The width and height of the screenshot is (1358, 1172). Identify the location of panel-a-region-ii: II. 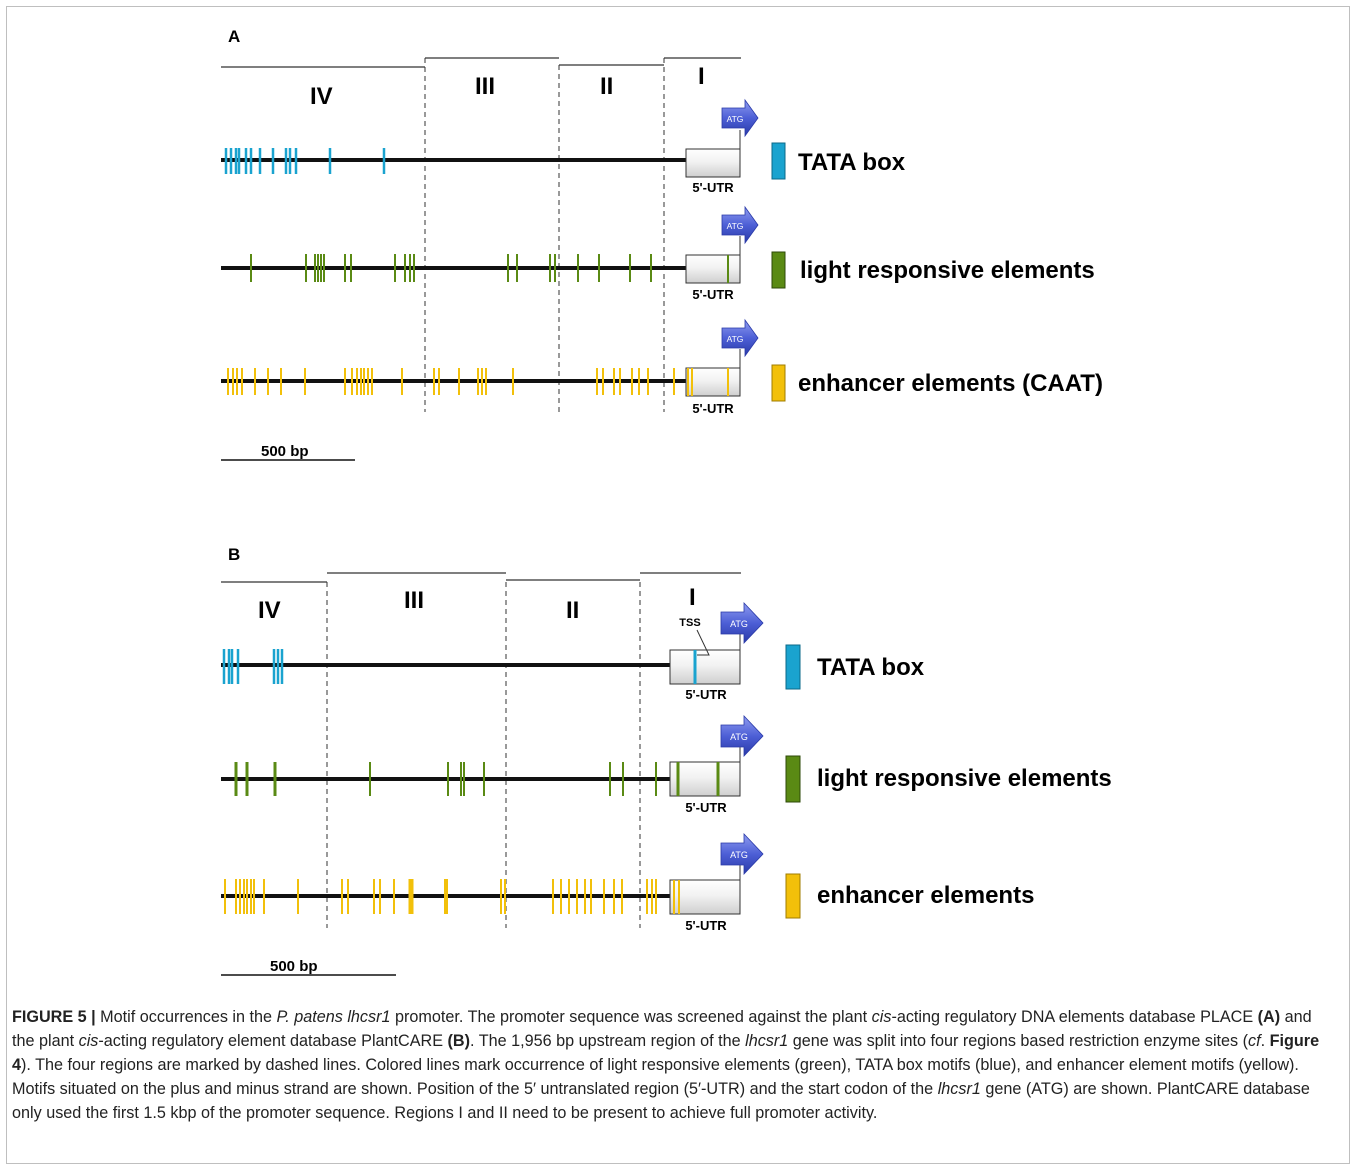
(606, 86).